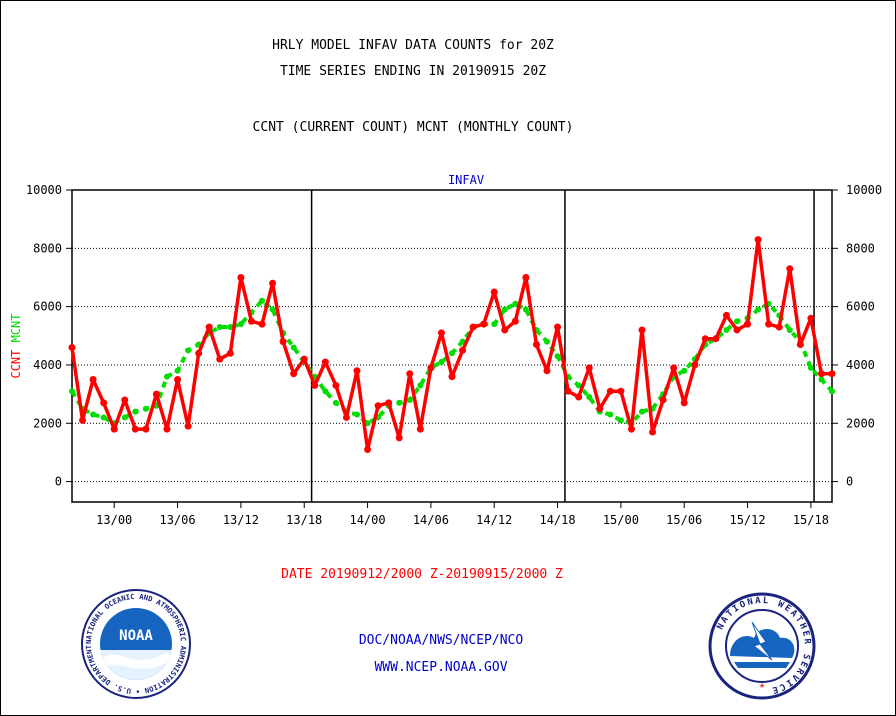 The height and width of the screenshot is (716, 896). What do you see at coordinates (422, 574) in the screenshot?
I see `date-range-label: DATE 20190912/2000 Z-20190915/2000 Z` at bounding box center [422, 574].